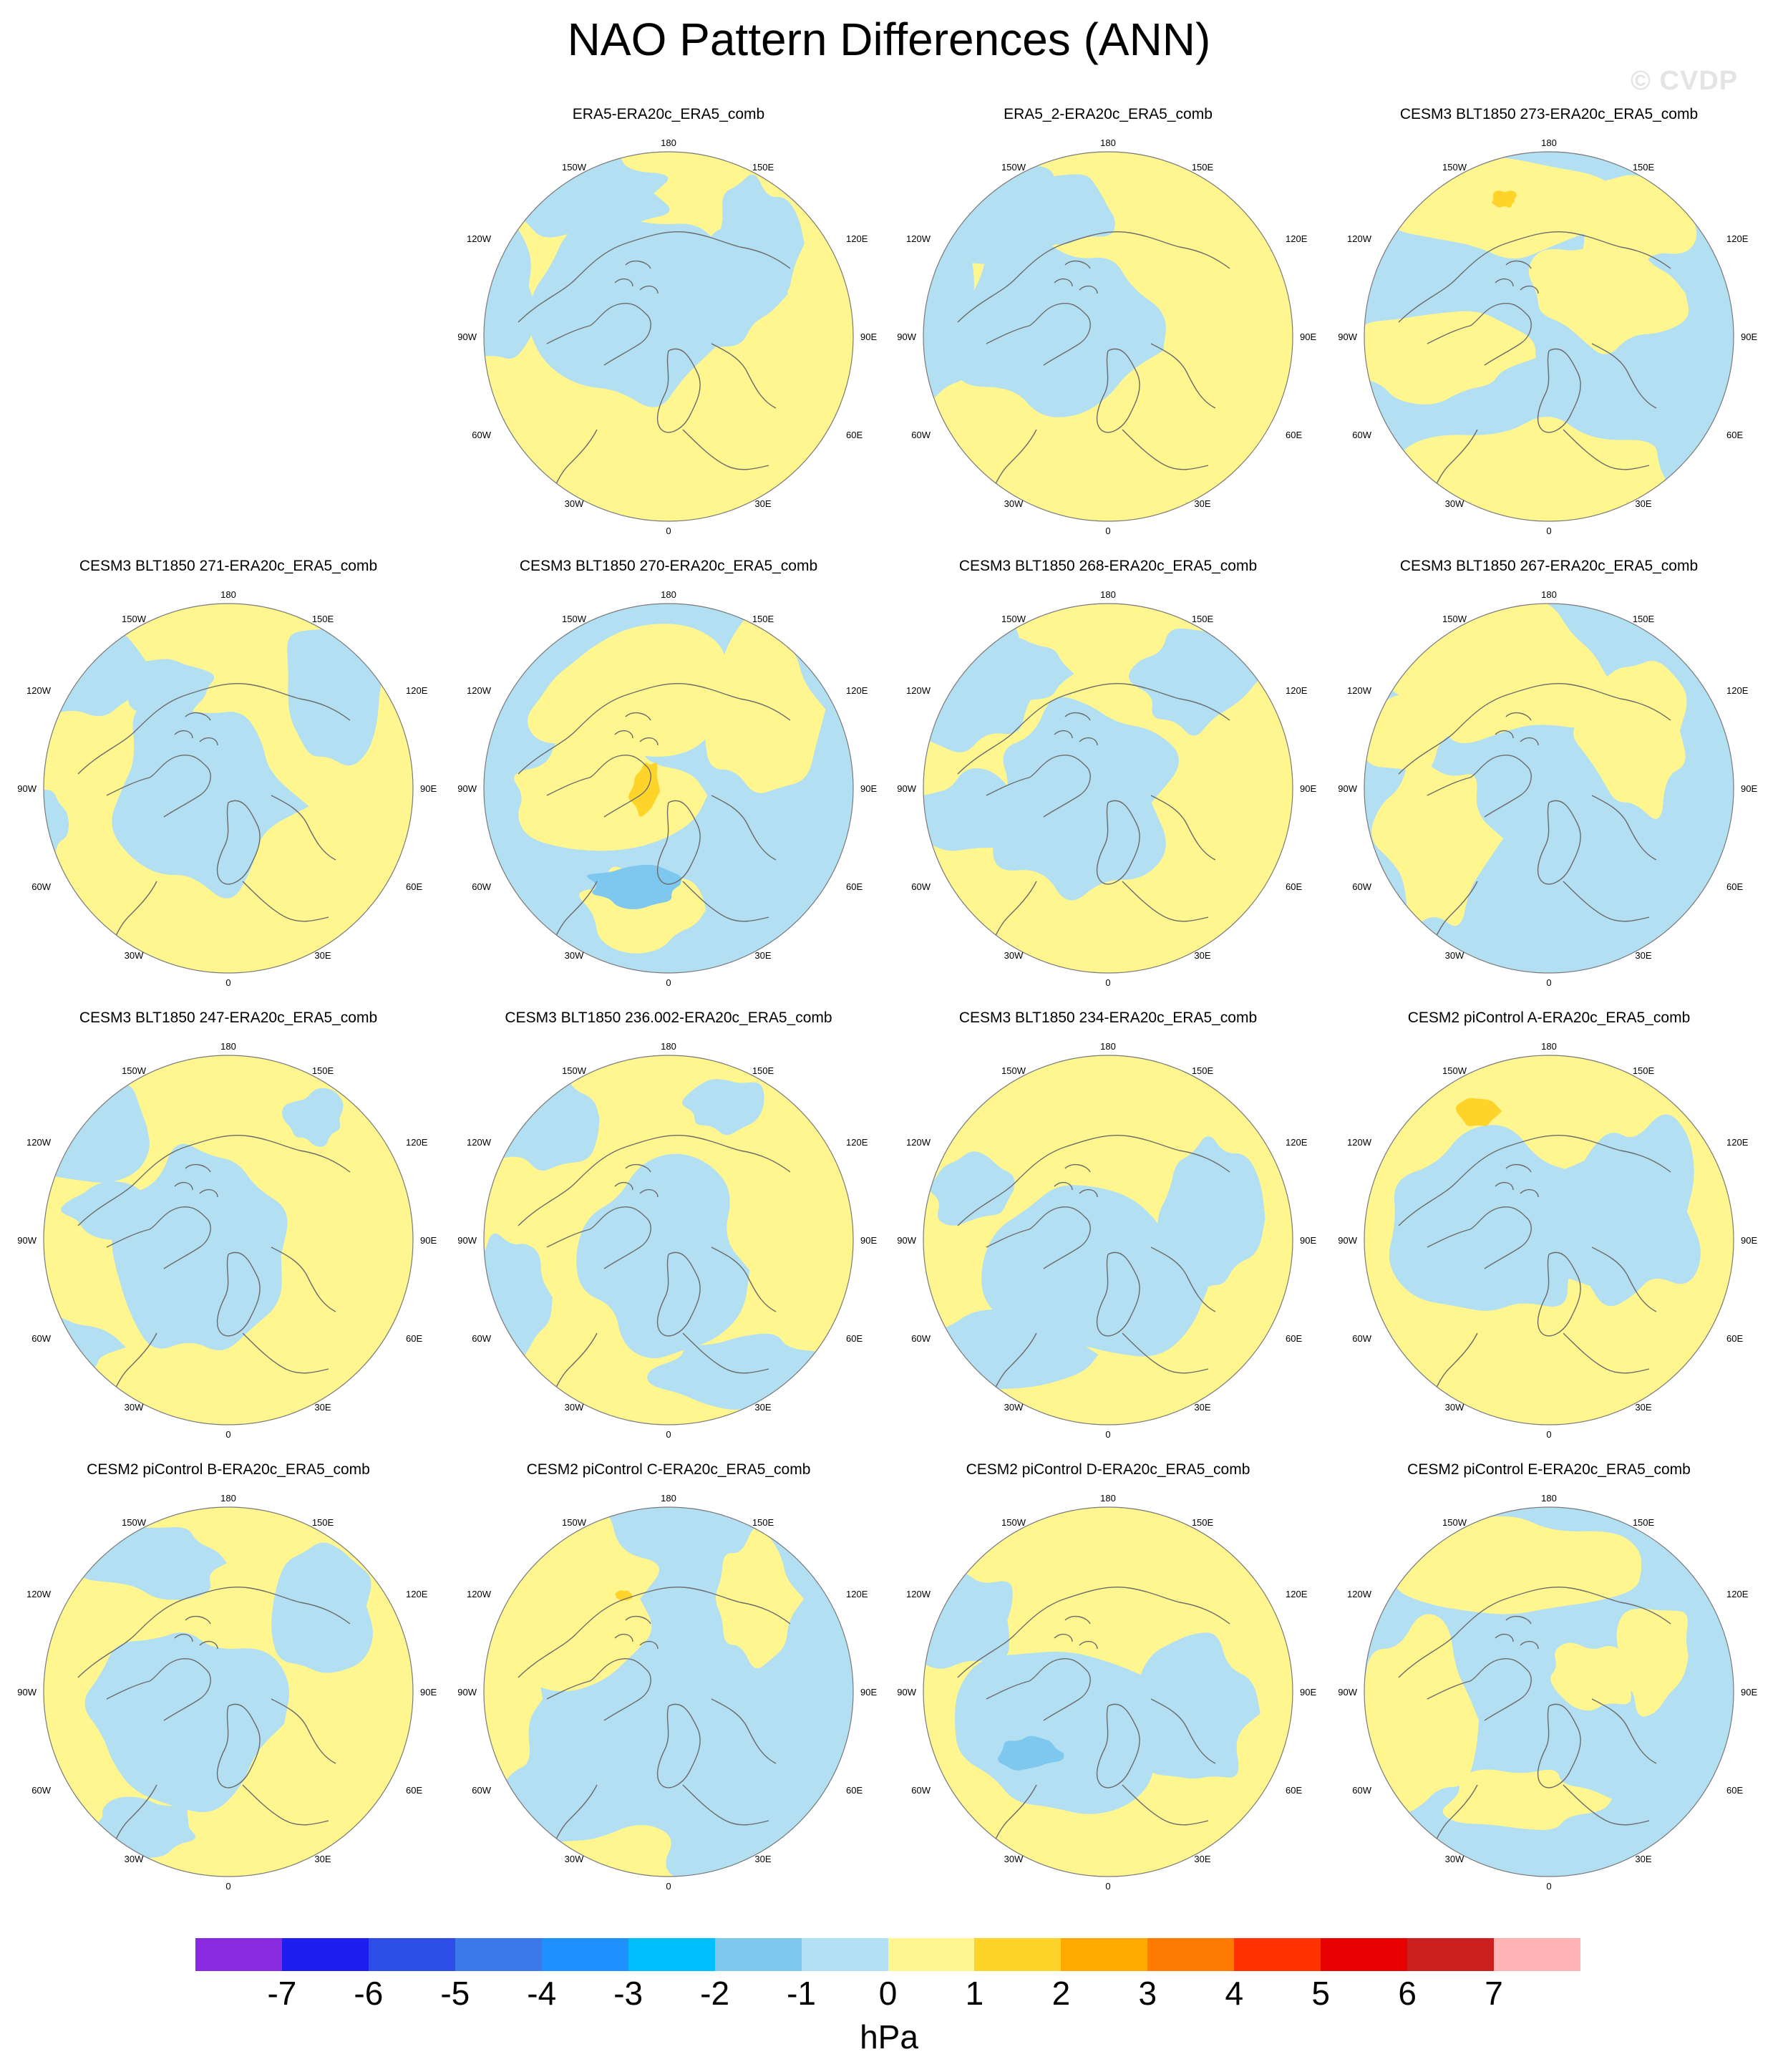 The image size is (1778, 2072). Describe the element at coordinates (1494, 1993) in the screenshot. I see `colorbar-tick-label: 7` at that location.